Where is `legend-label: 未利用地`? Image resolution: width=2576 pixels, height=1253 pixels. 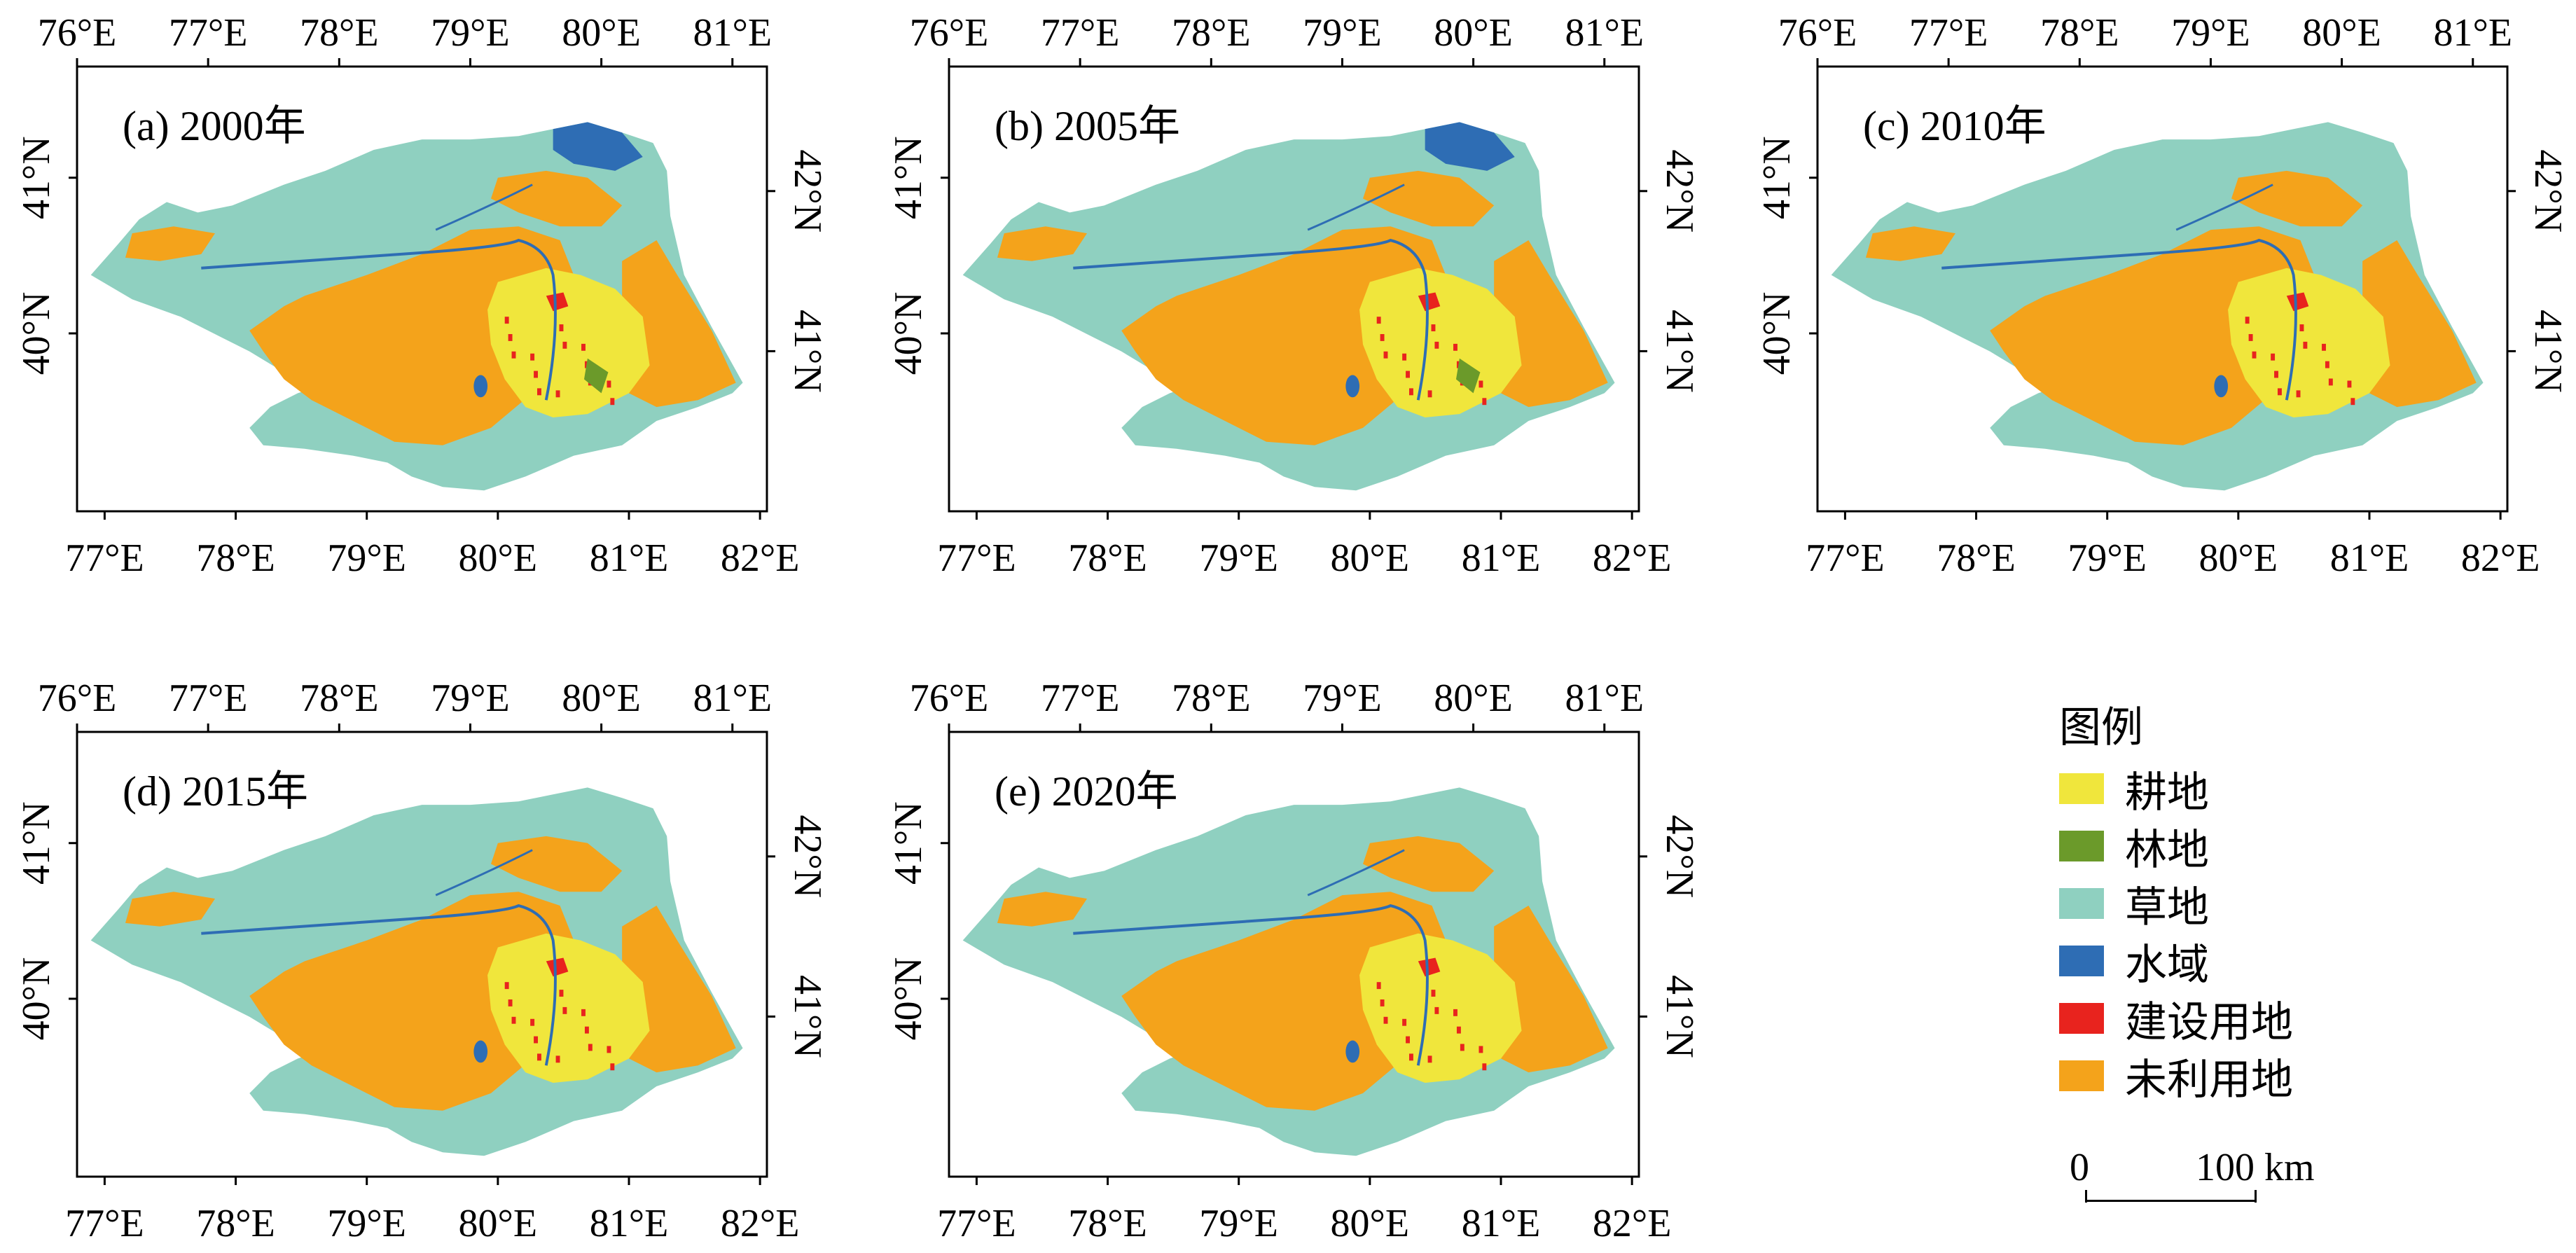 legend-label: 未利用地 is located at coordinates (2209, 1079).